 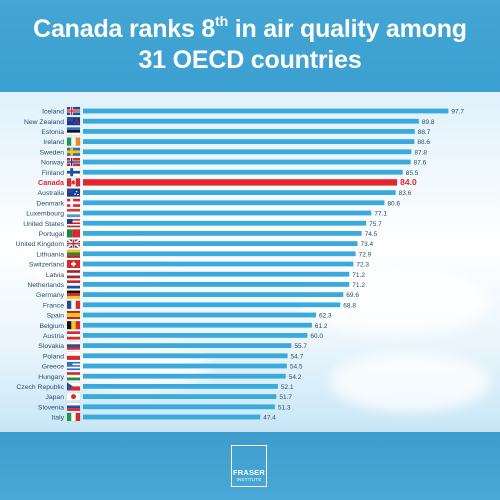 What do you see at coordinates (73, 376) in the screenshot?
I see `hungary-flag-icon` at bounding box center [73, 376].